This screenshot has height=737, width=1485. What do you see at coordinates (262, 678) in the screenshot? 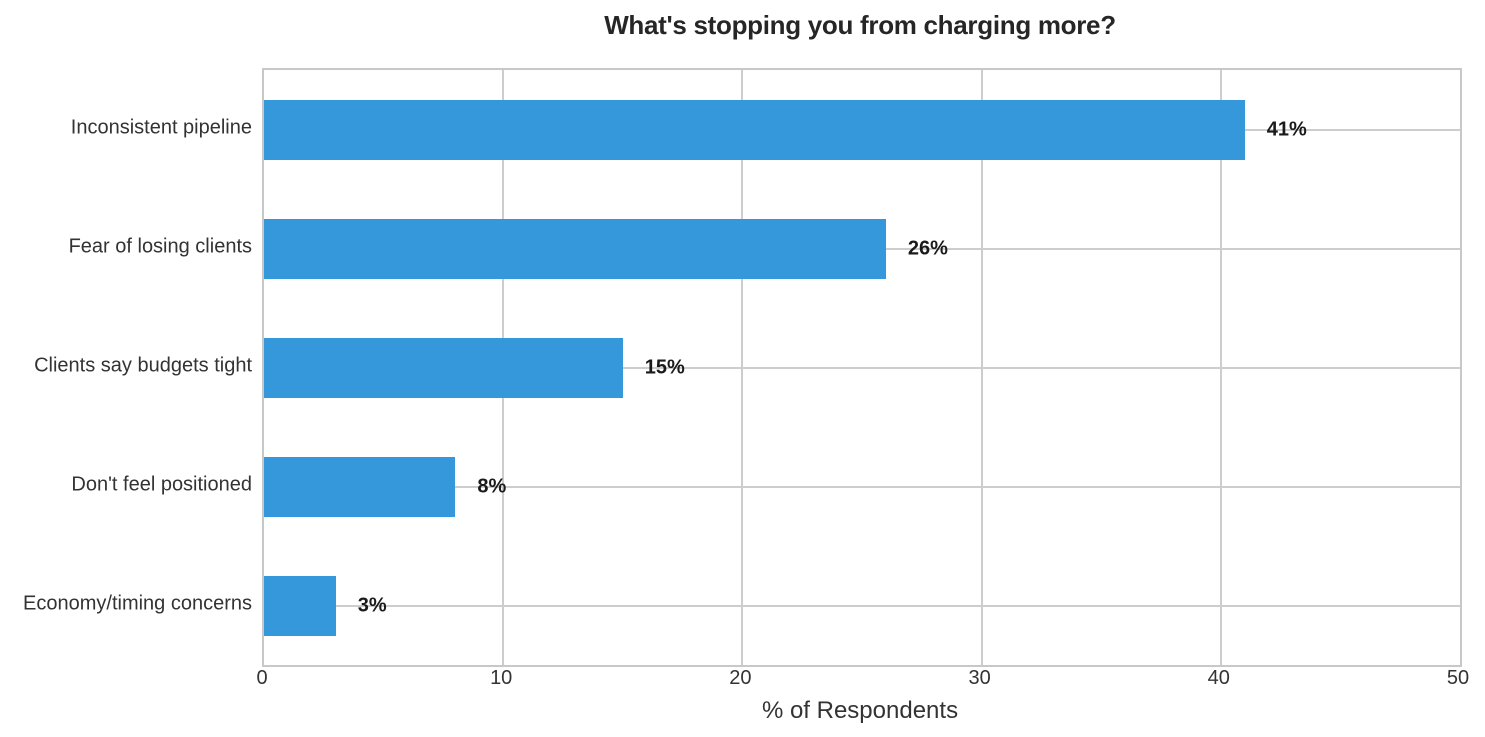
I see `x-tick-label: 0` at bounding box center [262, 678].